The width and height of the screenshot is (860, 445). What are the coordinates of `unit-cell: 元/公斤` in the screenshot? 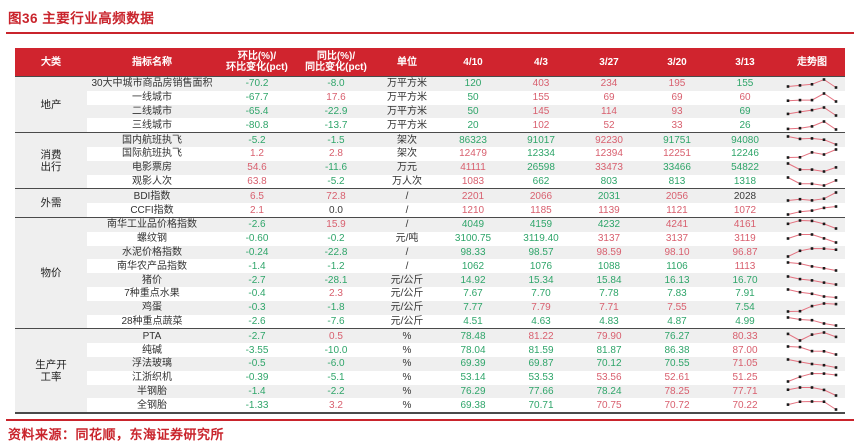 It's located at (407, 321).